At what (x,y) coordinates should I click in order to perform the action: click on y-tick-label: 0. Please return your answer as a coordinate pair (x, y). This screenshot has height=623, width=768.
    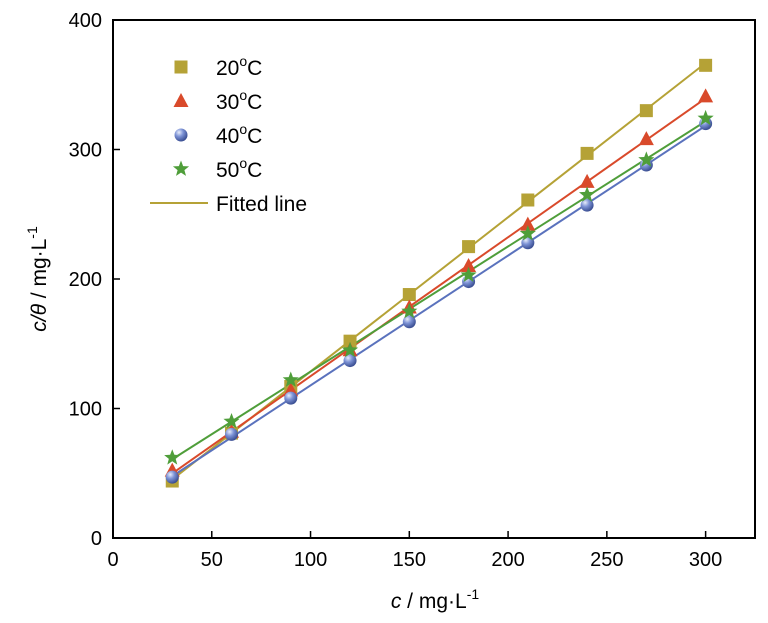
    Looking at the image, I should click on (96, 539).